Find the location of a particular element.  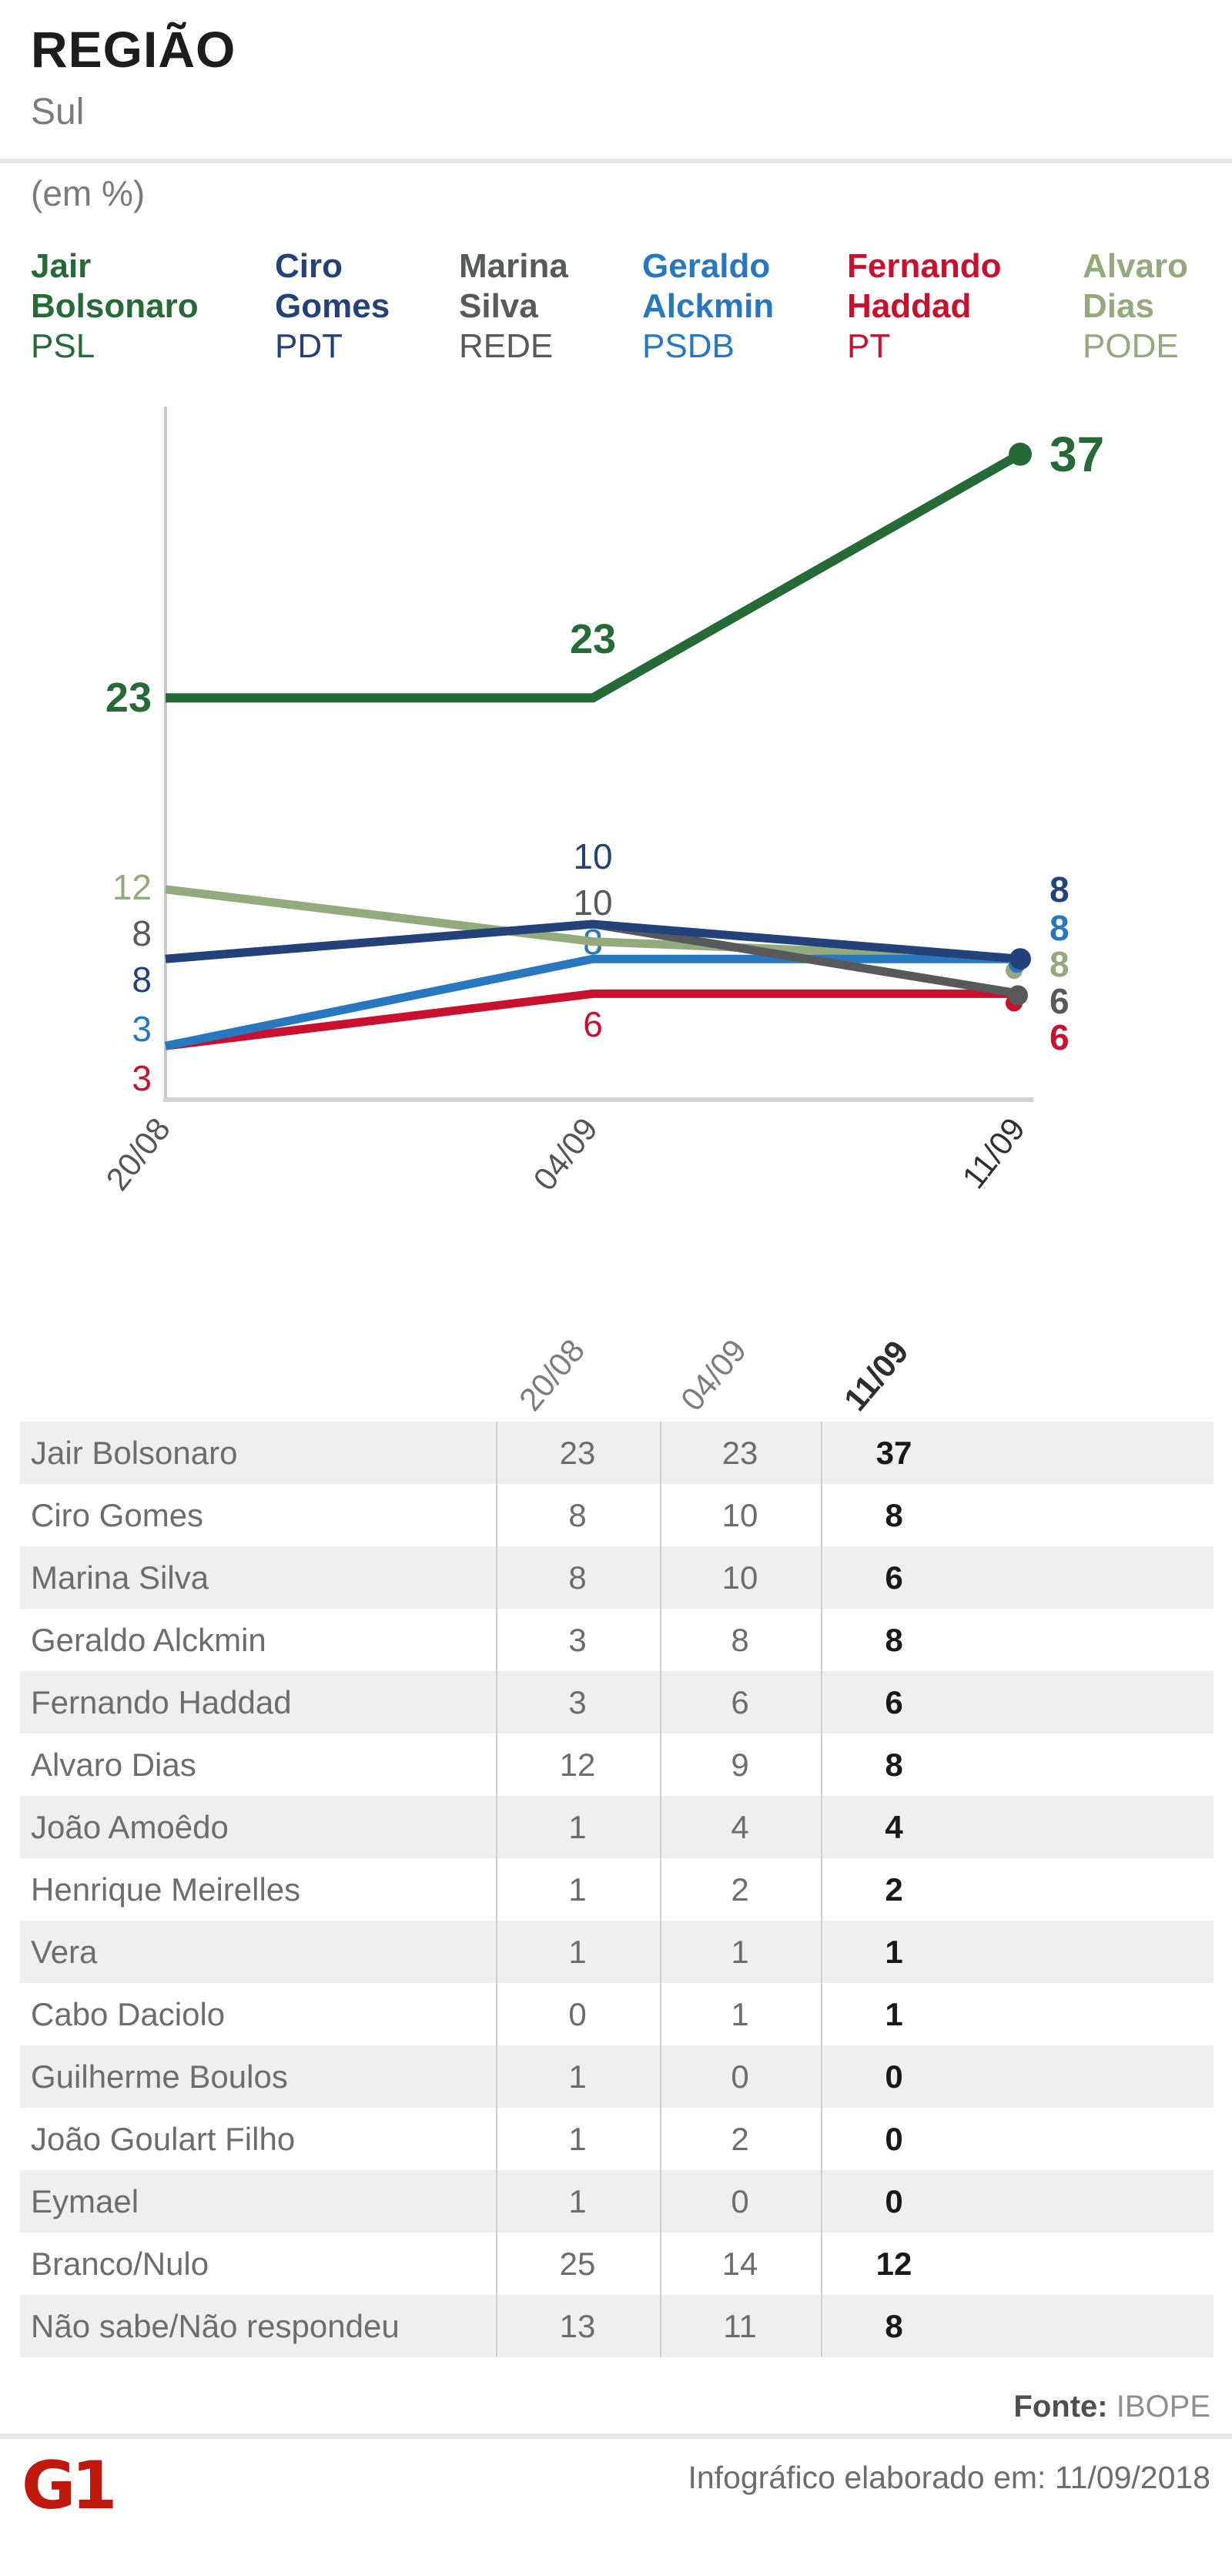

value-label-ciro-gomes-04-09: 10 is located at coordinates (592, 856).